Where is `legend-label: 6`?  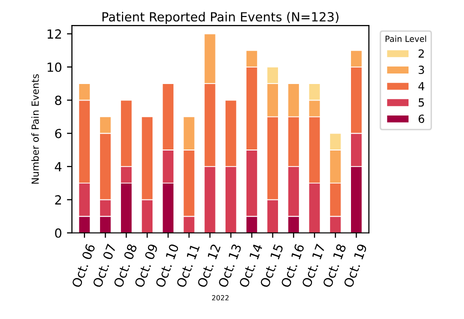
legend-label: 6 is located at coordinates (421, 118).